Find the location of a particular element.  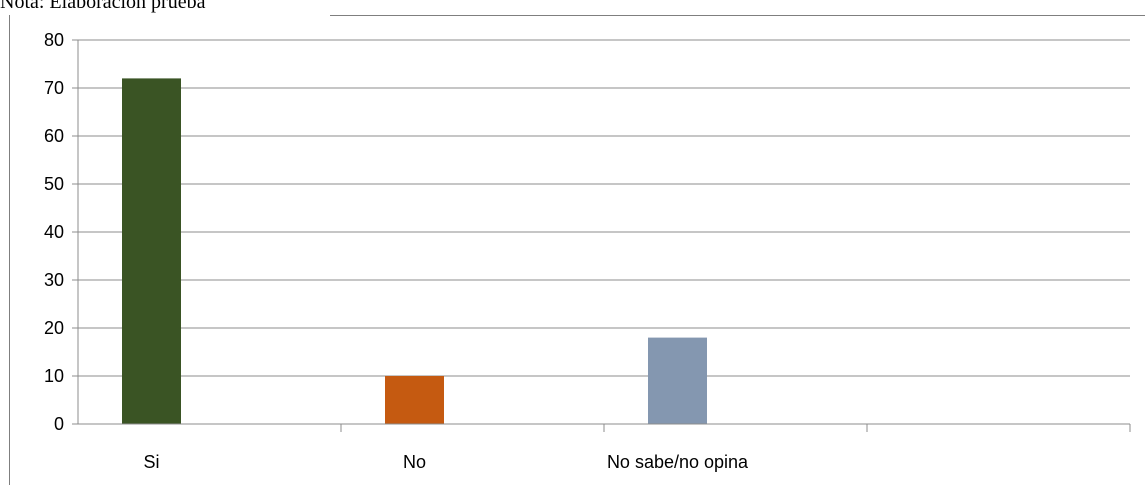

y-tick-label-30: 30 is located at coordinates (54, 280).